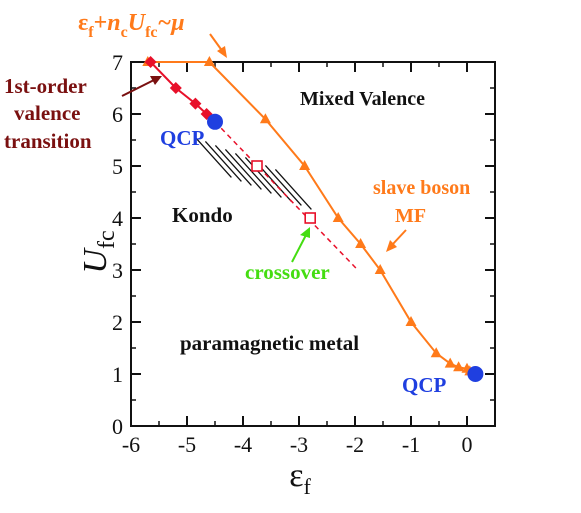 The width and height of the screenshot is (581, 513). What do you see at coordinates (287, 272) in the screenshot?
I see `crossover-label: crossover` at bounding box center [287, 272].